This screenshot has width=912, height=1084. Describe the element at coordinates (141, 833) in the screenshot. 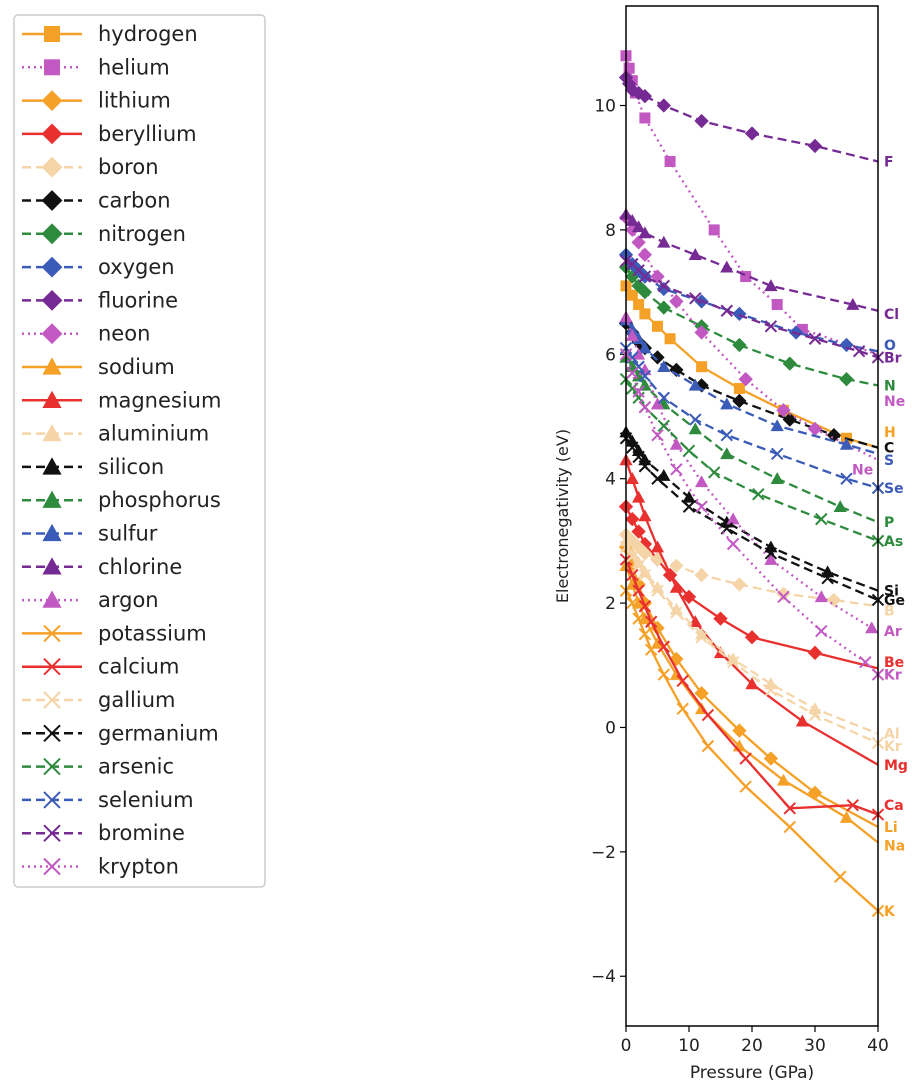

I see `legend-label: bromine` at that location.